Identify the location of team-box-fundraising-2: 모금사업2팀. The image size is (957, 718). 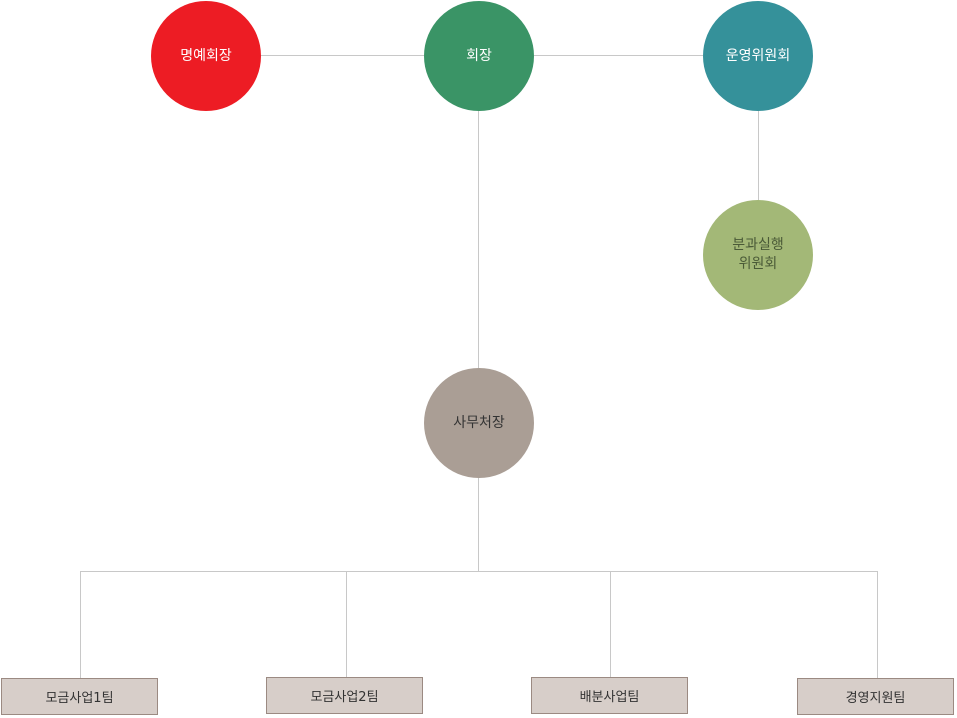
(344, 695).